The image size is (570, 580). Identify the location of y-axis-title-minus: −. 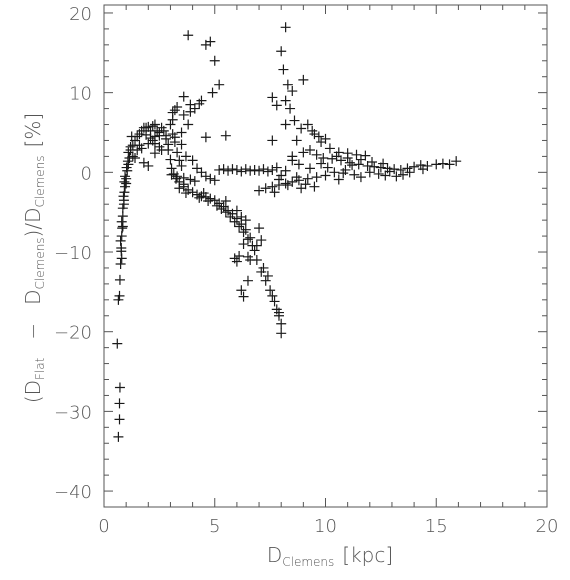
(33, 331).